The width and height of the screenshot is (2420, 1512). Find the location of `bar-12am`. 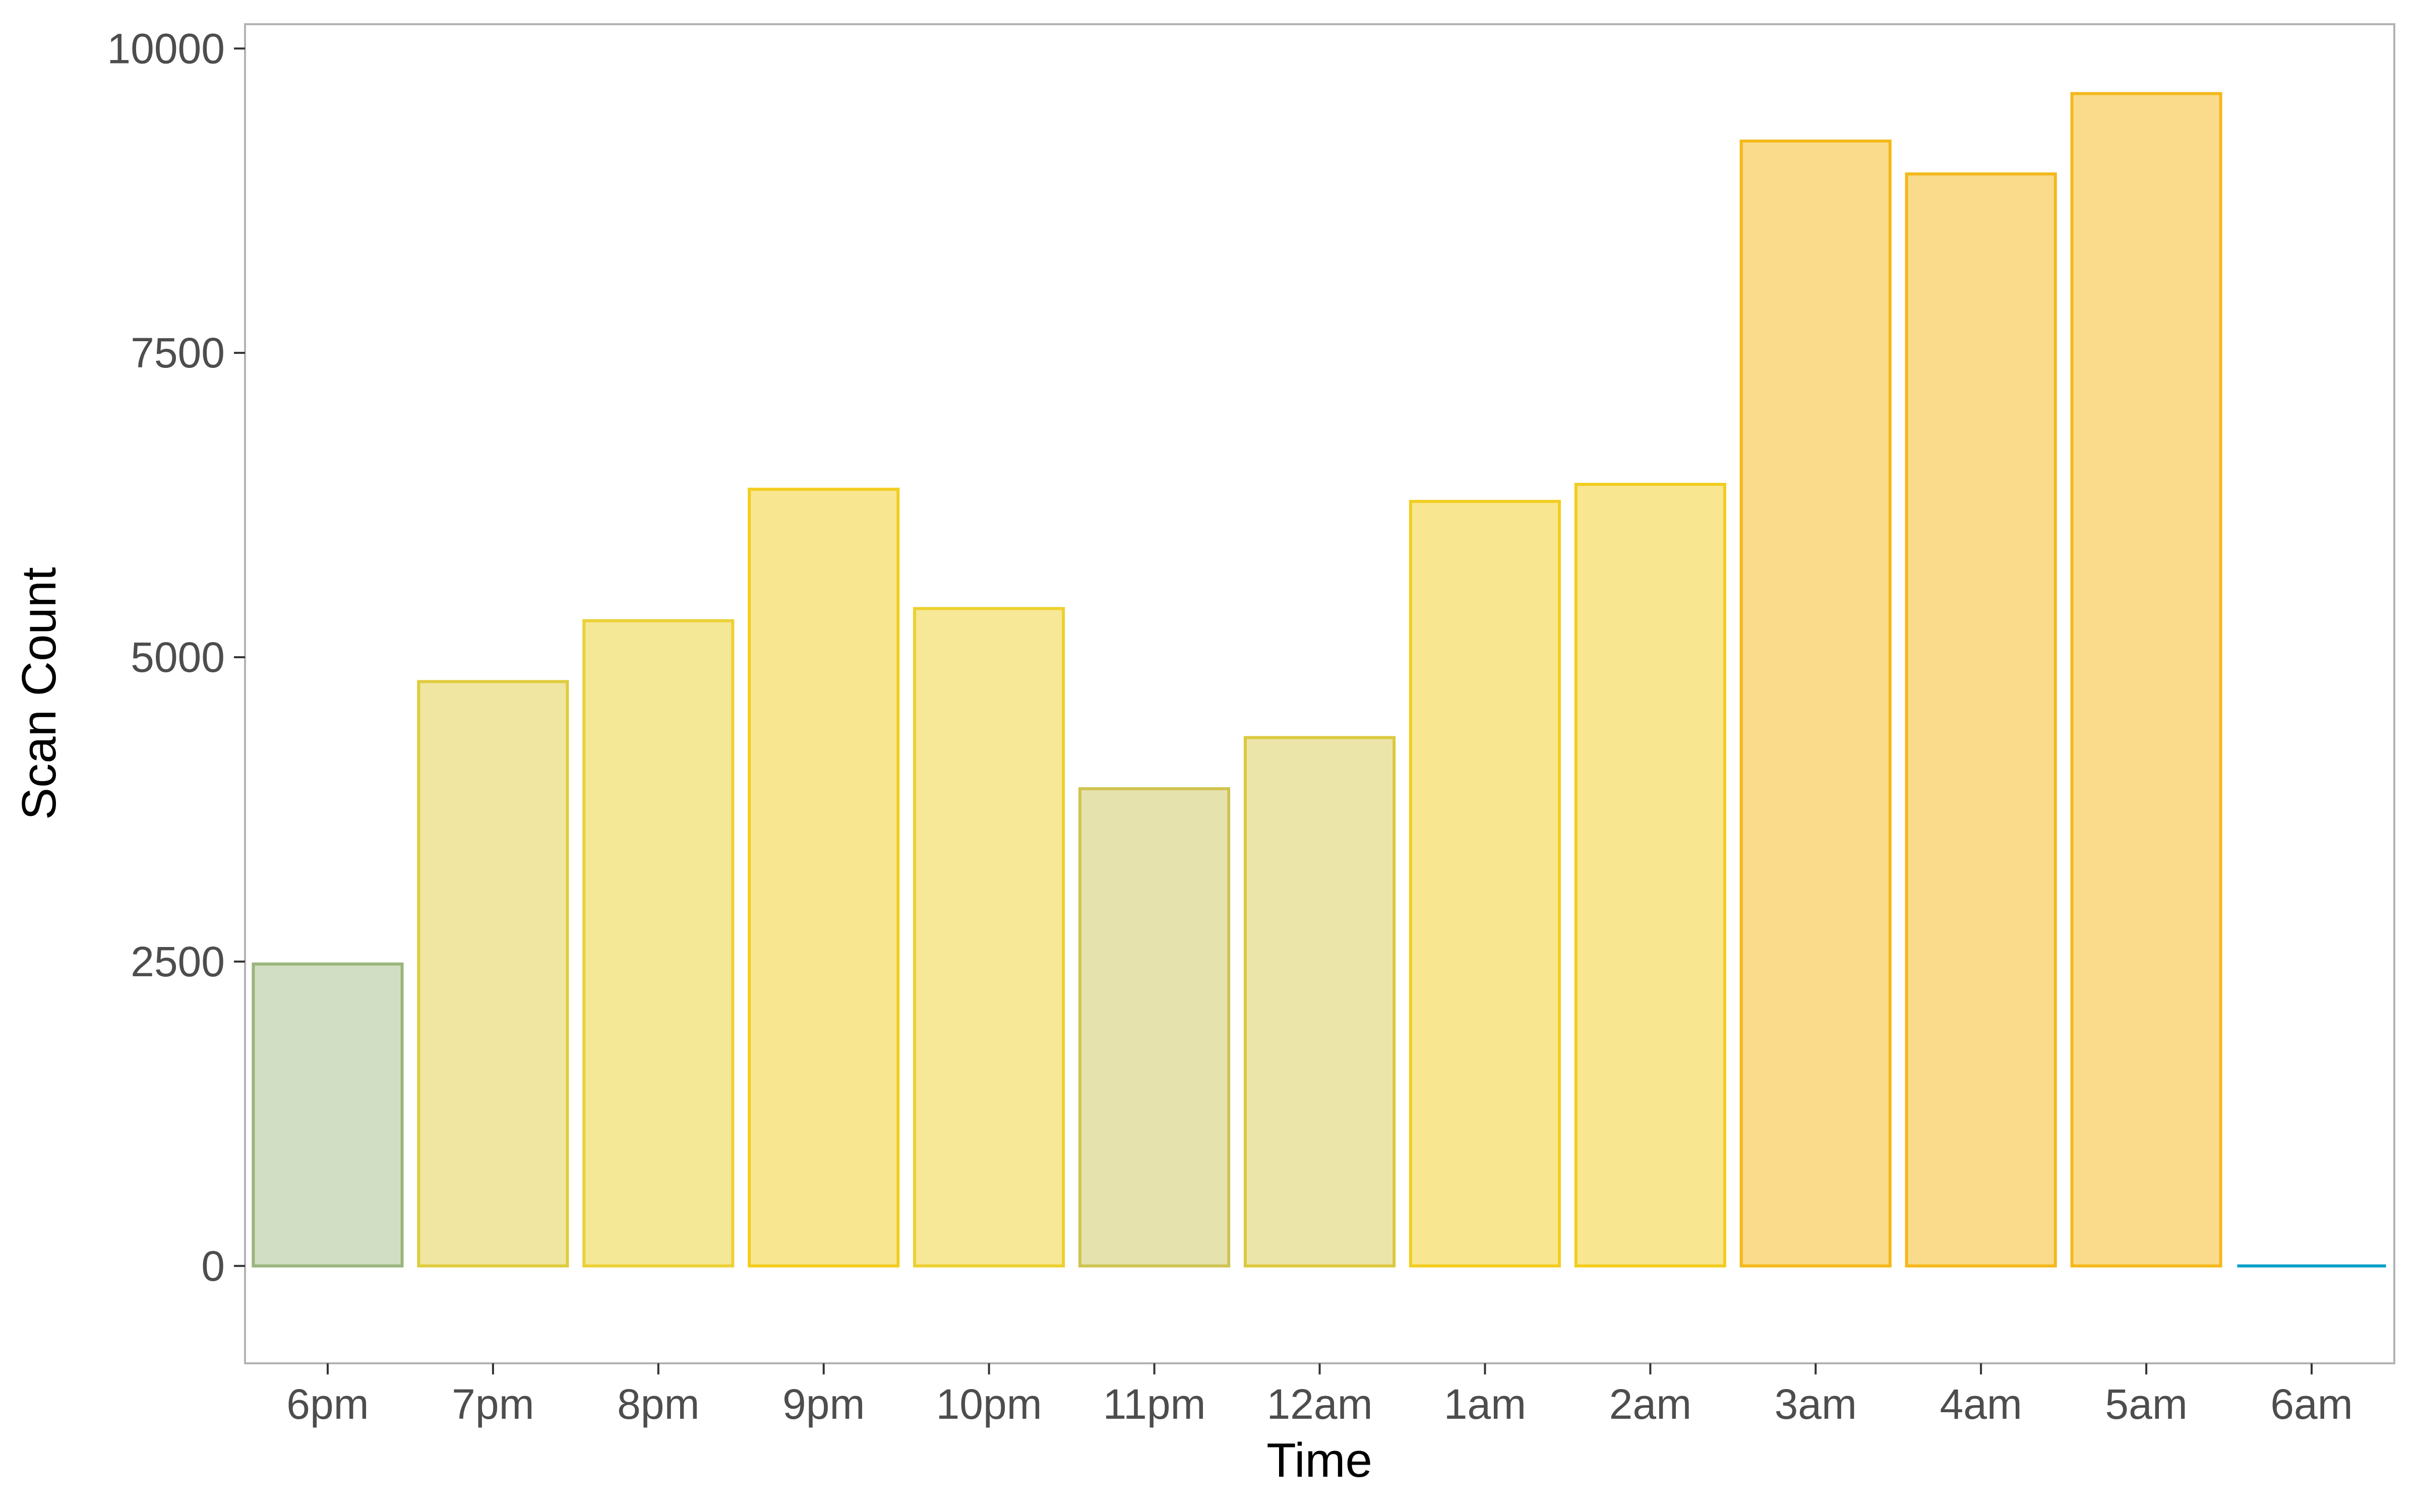

bar-12am is located at coordinates (1319, 1002).